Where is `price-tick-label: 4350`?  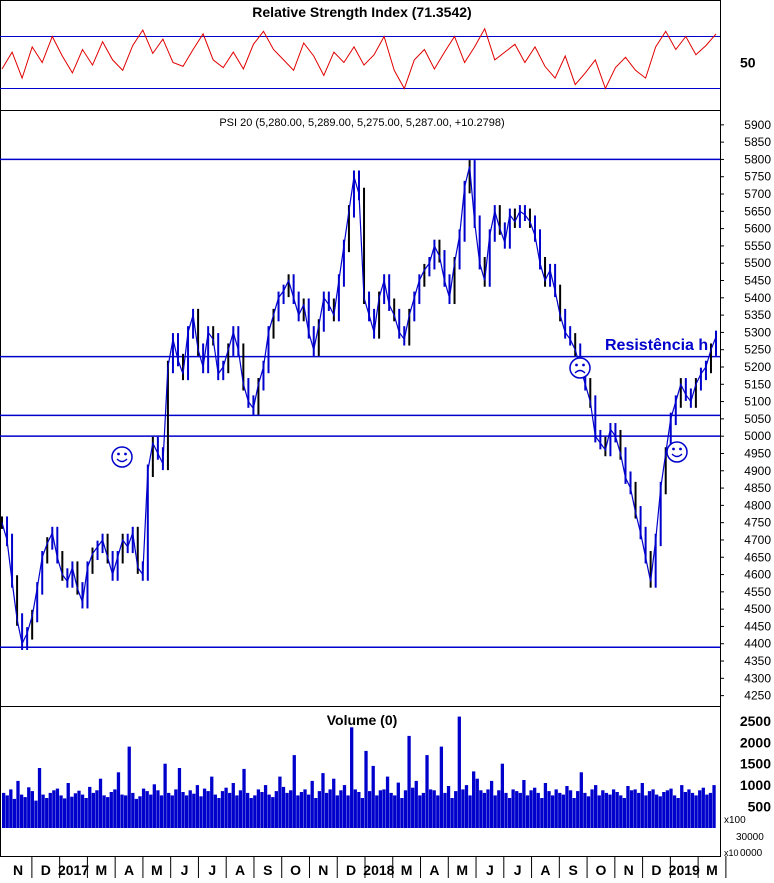 price-tick-label: 4350 is located at coordinates (757, 661).